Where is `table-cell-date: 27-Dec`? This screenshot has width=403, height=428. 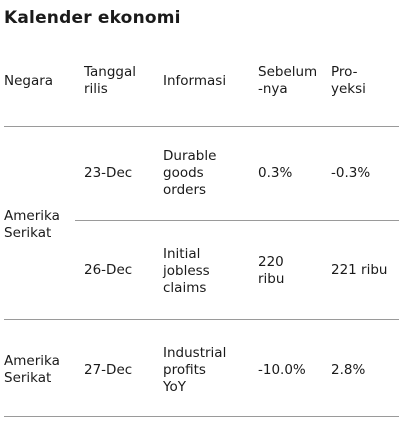
table-cell-date: 27-Dec is located at coordinates (108, 370).